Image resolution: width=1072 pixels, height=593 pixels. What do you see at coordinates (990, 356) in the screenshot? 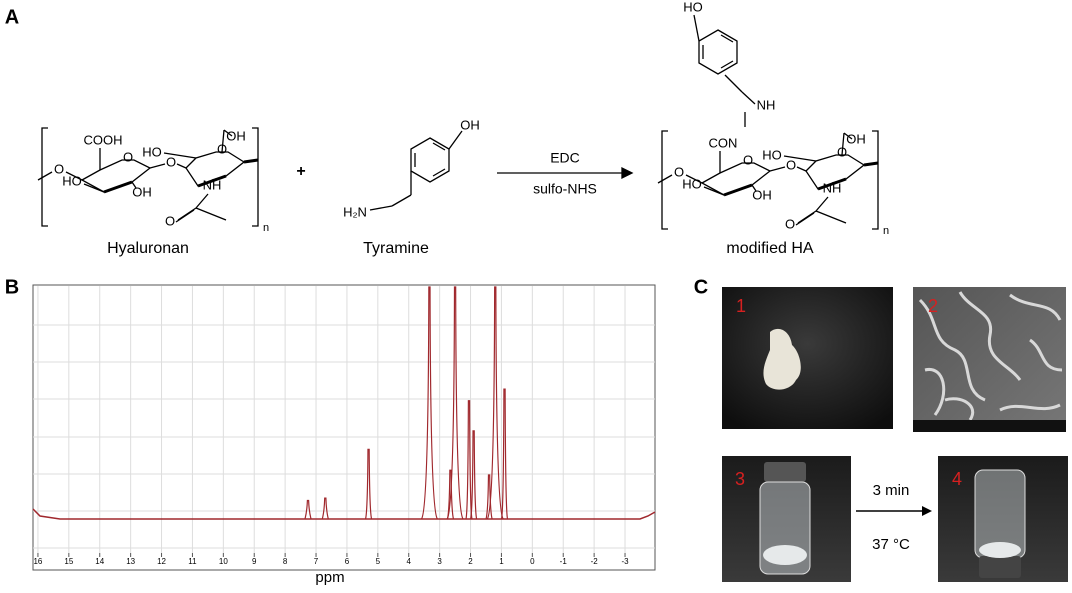
I see `sem-pattern` at bounding box center [990, 356].